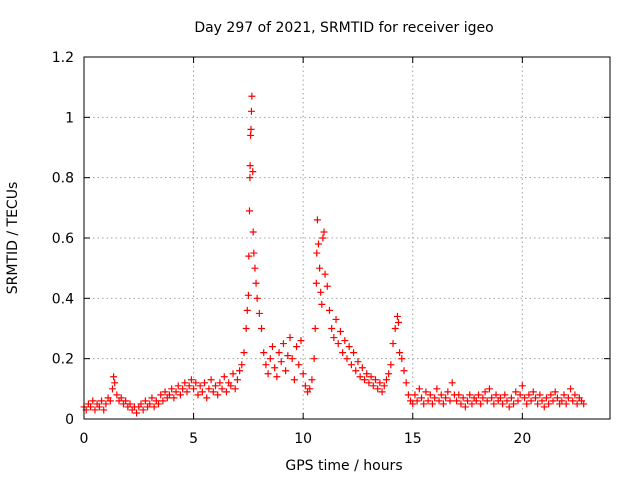 This screenshot has height=480, width=640. I want to click on y-tick-label: 1.2, so click(63, 58).